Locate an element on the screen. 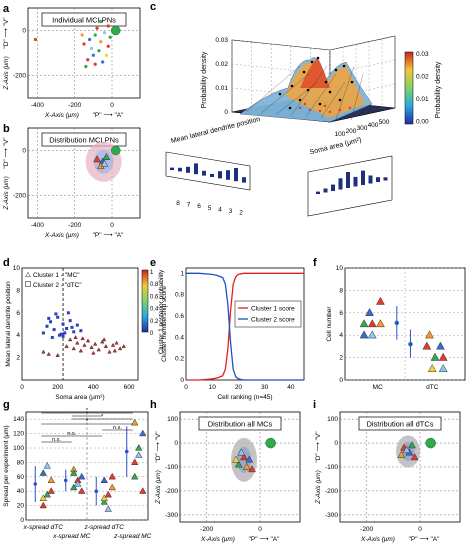  panel-letter-h: h is located at coordinates (153, 405).